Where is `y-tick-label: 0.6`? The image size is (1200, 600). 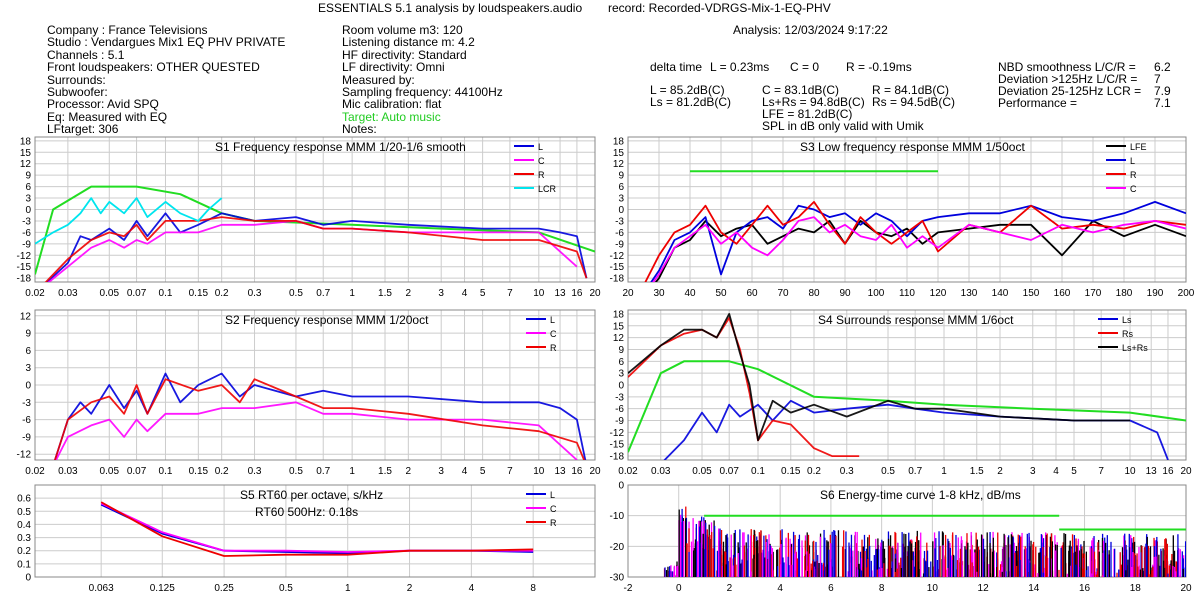
y-tick-label: 0.6 is located at coordinates (24, 499).